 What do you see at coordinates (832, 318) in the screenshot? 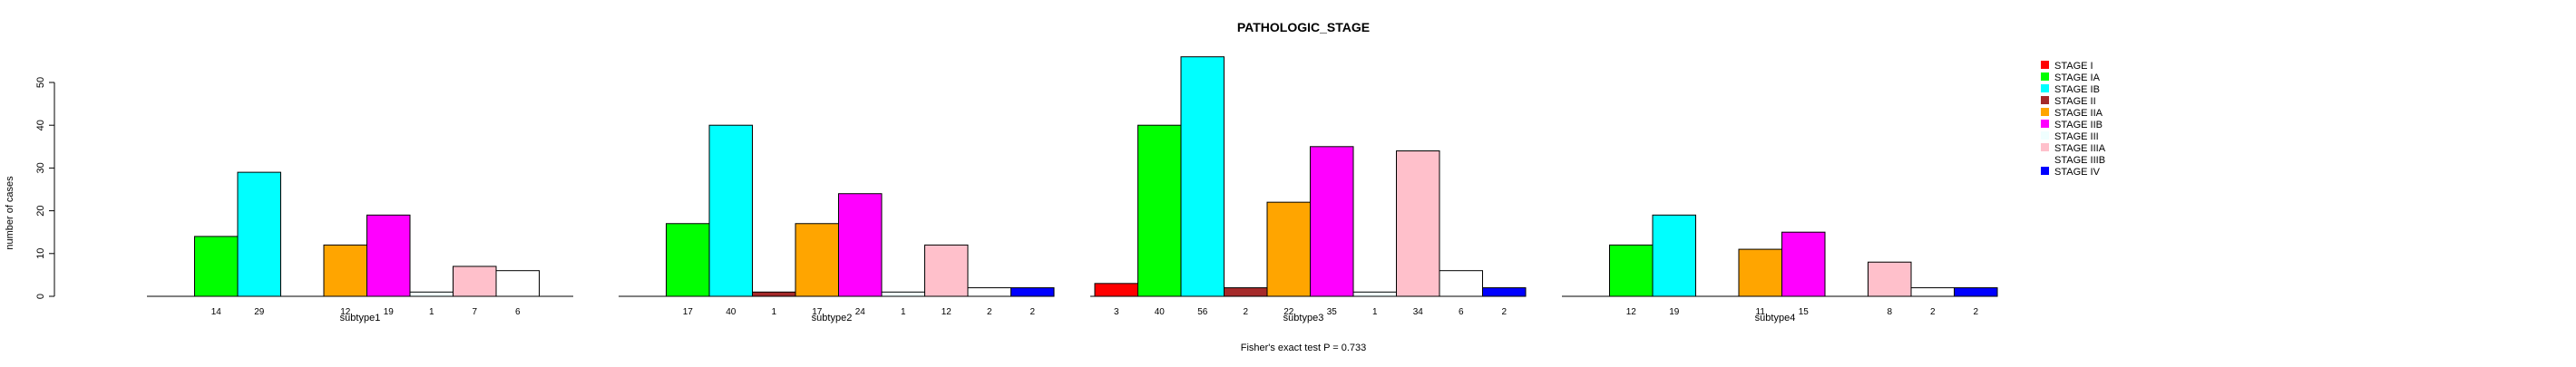
I see `group-label: subtype2` at bounding box center [832, 318].